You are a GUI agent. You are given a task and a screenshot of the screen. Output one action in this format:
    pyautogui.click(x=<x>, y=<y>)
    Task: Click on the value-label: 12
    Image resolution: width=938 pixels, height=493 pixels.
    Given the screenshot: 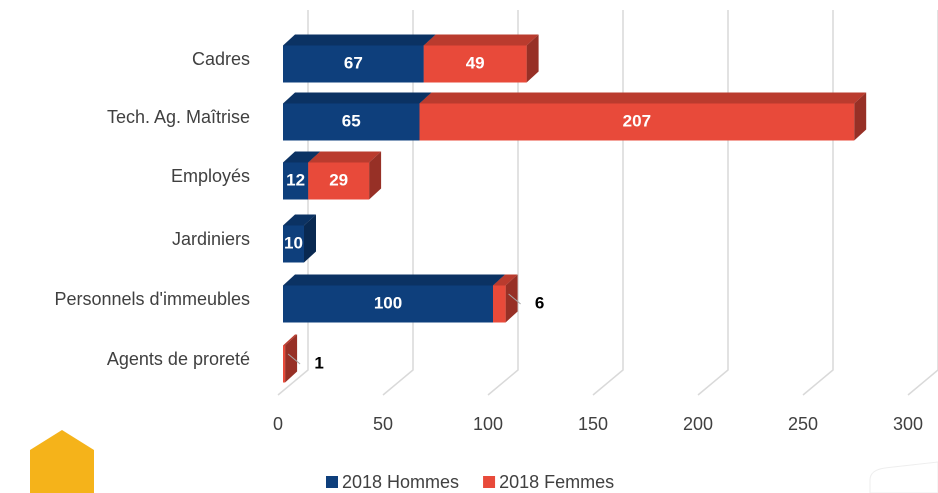 What is the action you would take?
    pyautogui.click(x=295, y=179)
    